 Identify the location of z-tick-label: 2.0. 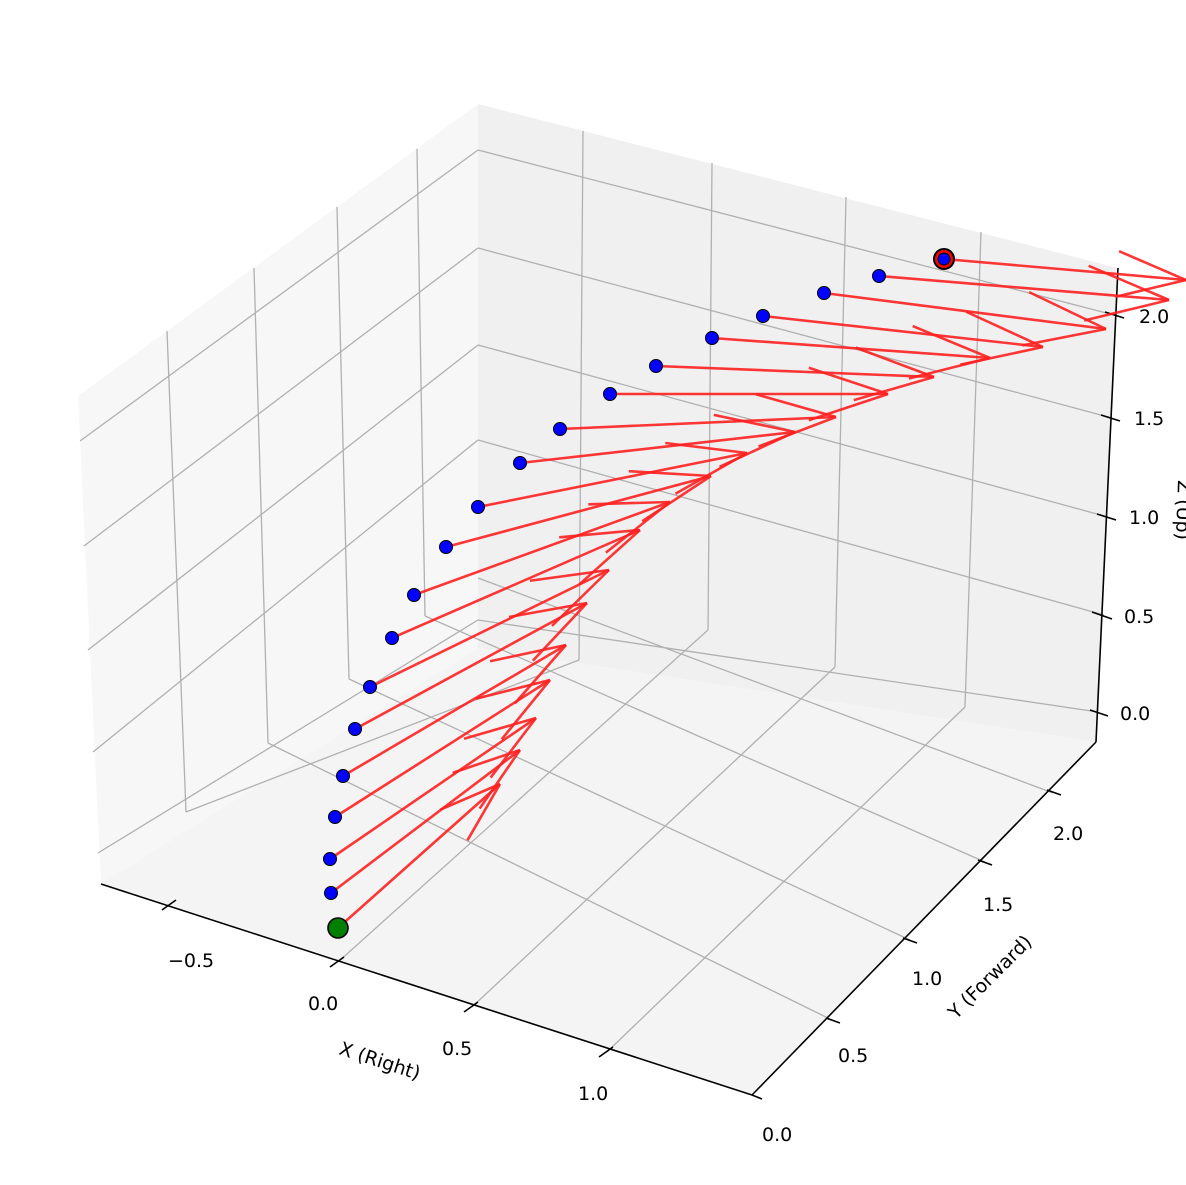
(1154, 317).